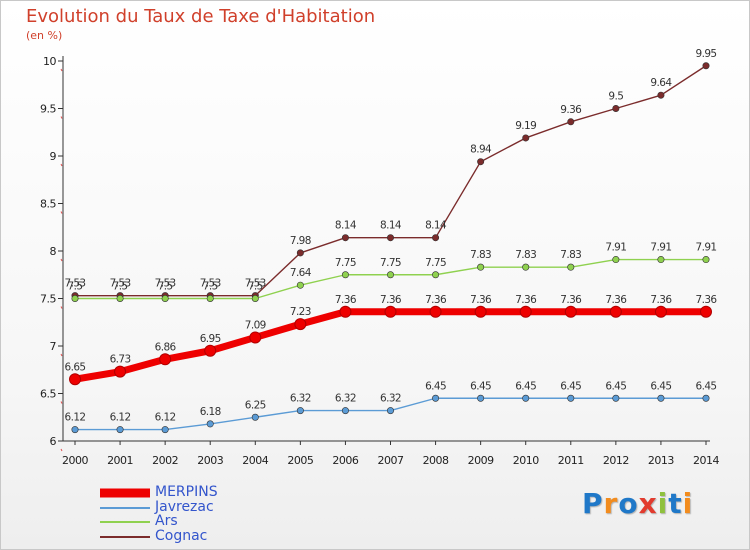  What do you see at coordinates (706, 460) in the screenshot?
I see `x-tick-label: 2014` at bounding box center [706, 460].